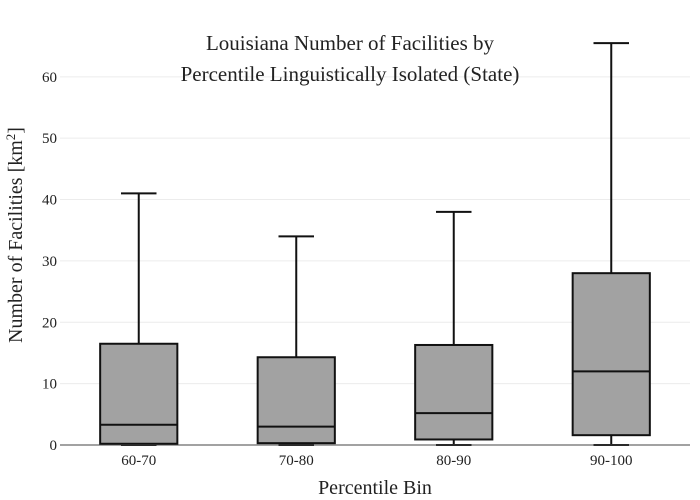 The image size is (700, 500). I want to click on y-axis-label-end: ], so click(16, 130).